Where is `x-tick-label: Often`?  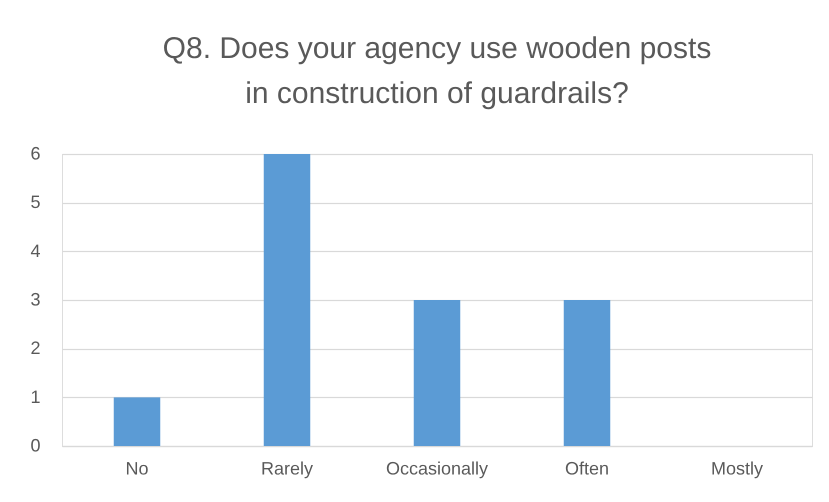
x-tick-label: Often is located at coordinates (587, 468).